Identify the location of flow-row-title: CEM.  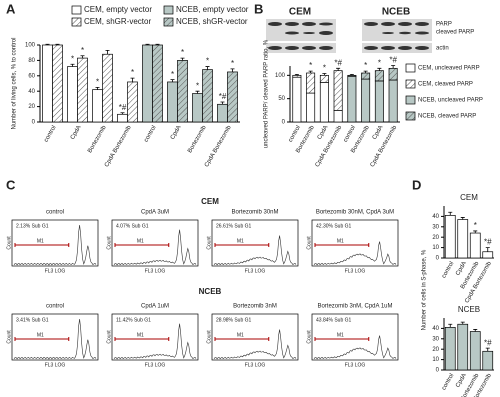
(210, 201).